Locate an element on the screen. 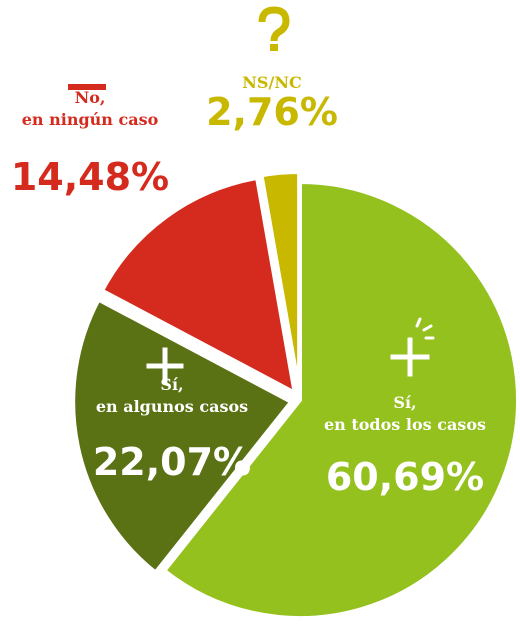 Image resolution: width=520 pixels, height=631 pixels. icon-minus is located at coordinates (87, 87).